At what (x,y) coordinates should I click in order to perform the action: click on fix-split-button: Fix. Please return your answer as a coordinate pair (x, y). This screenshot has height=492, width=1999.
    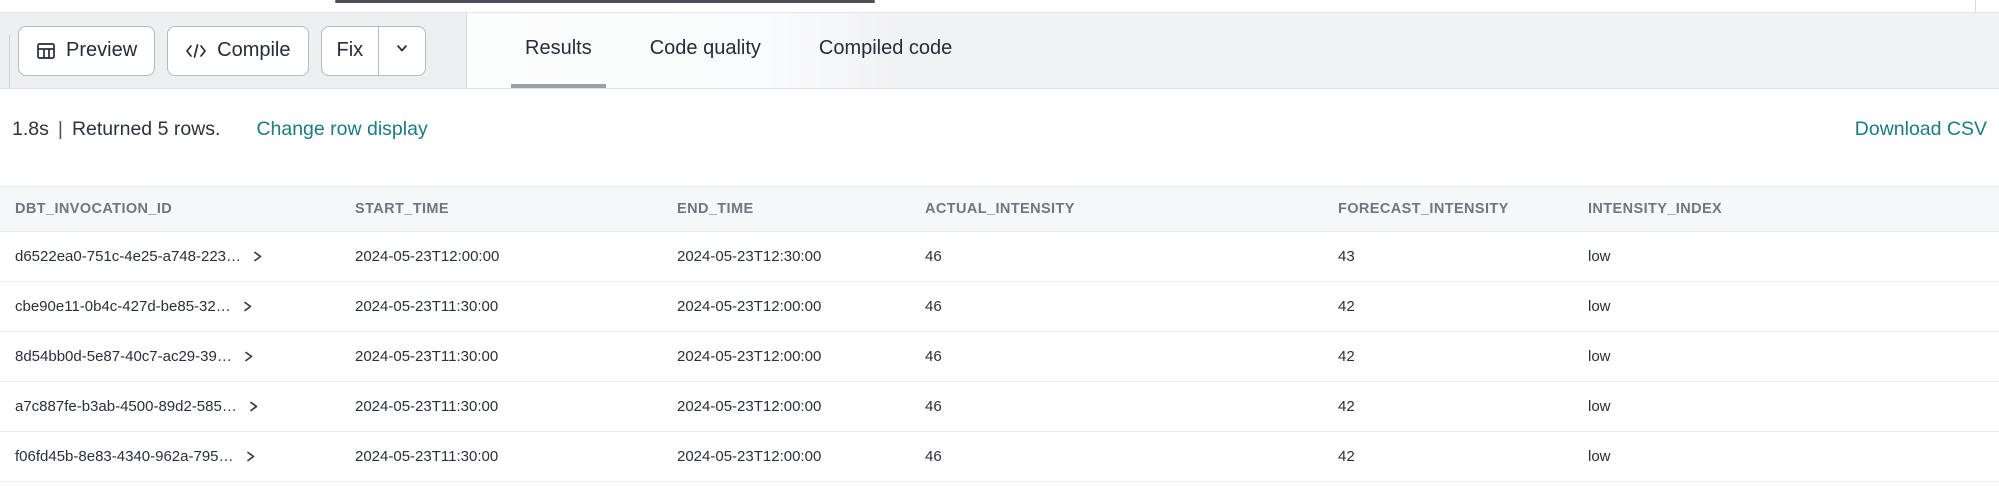
    Looking at the image, I should click on (373, 50).